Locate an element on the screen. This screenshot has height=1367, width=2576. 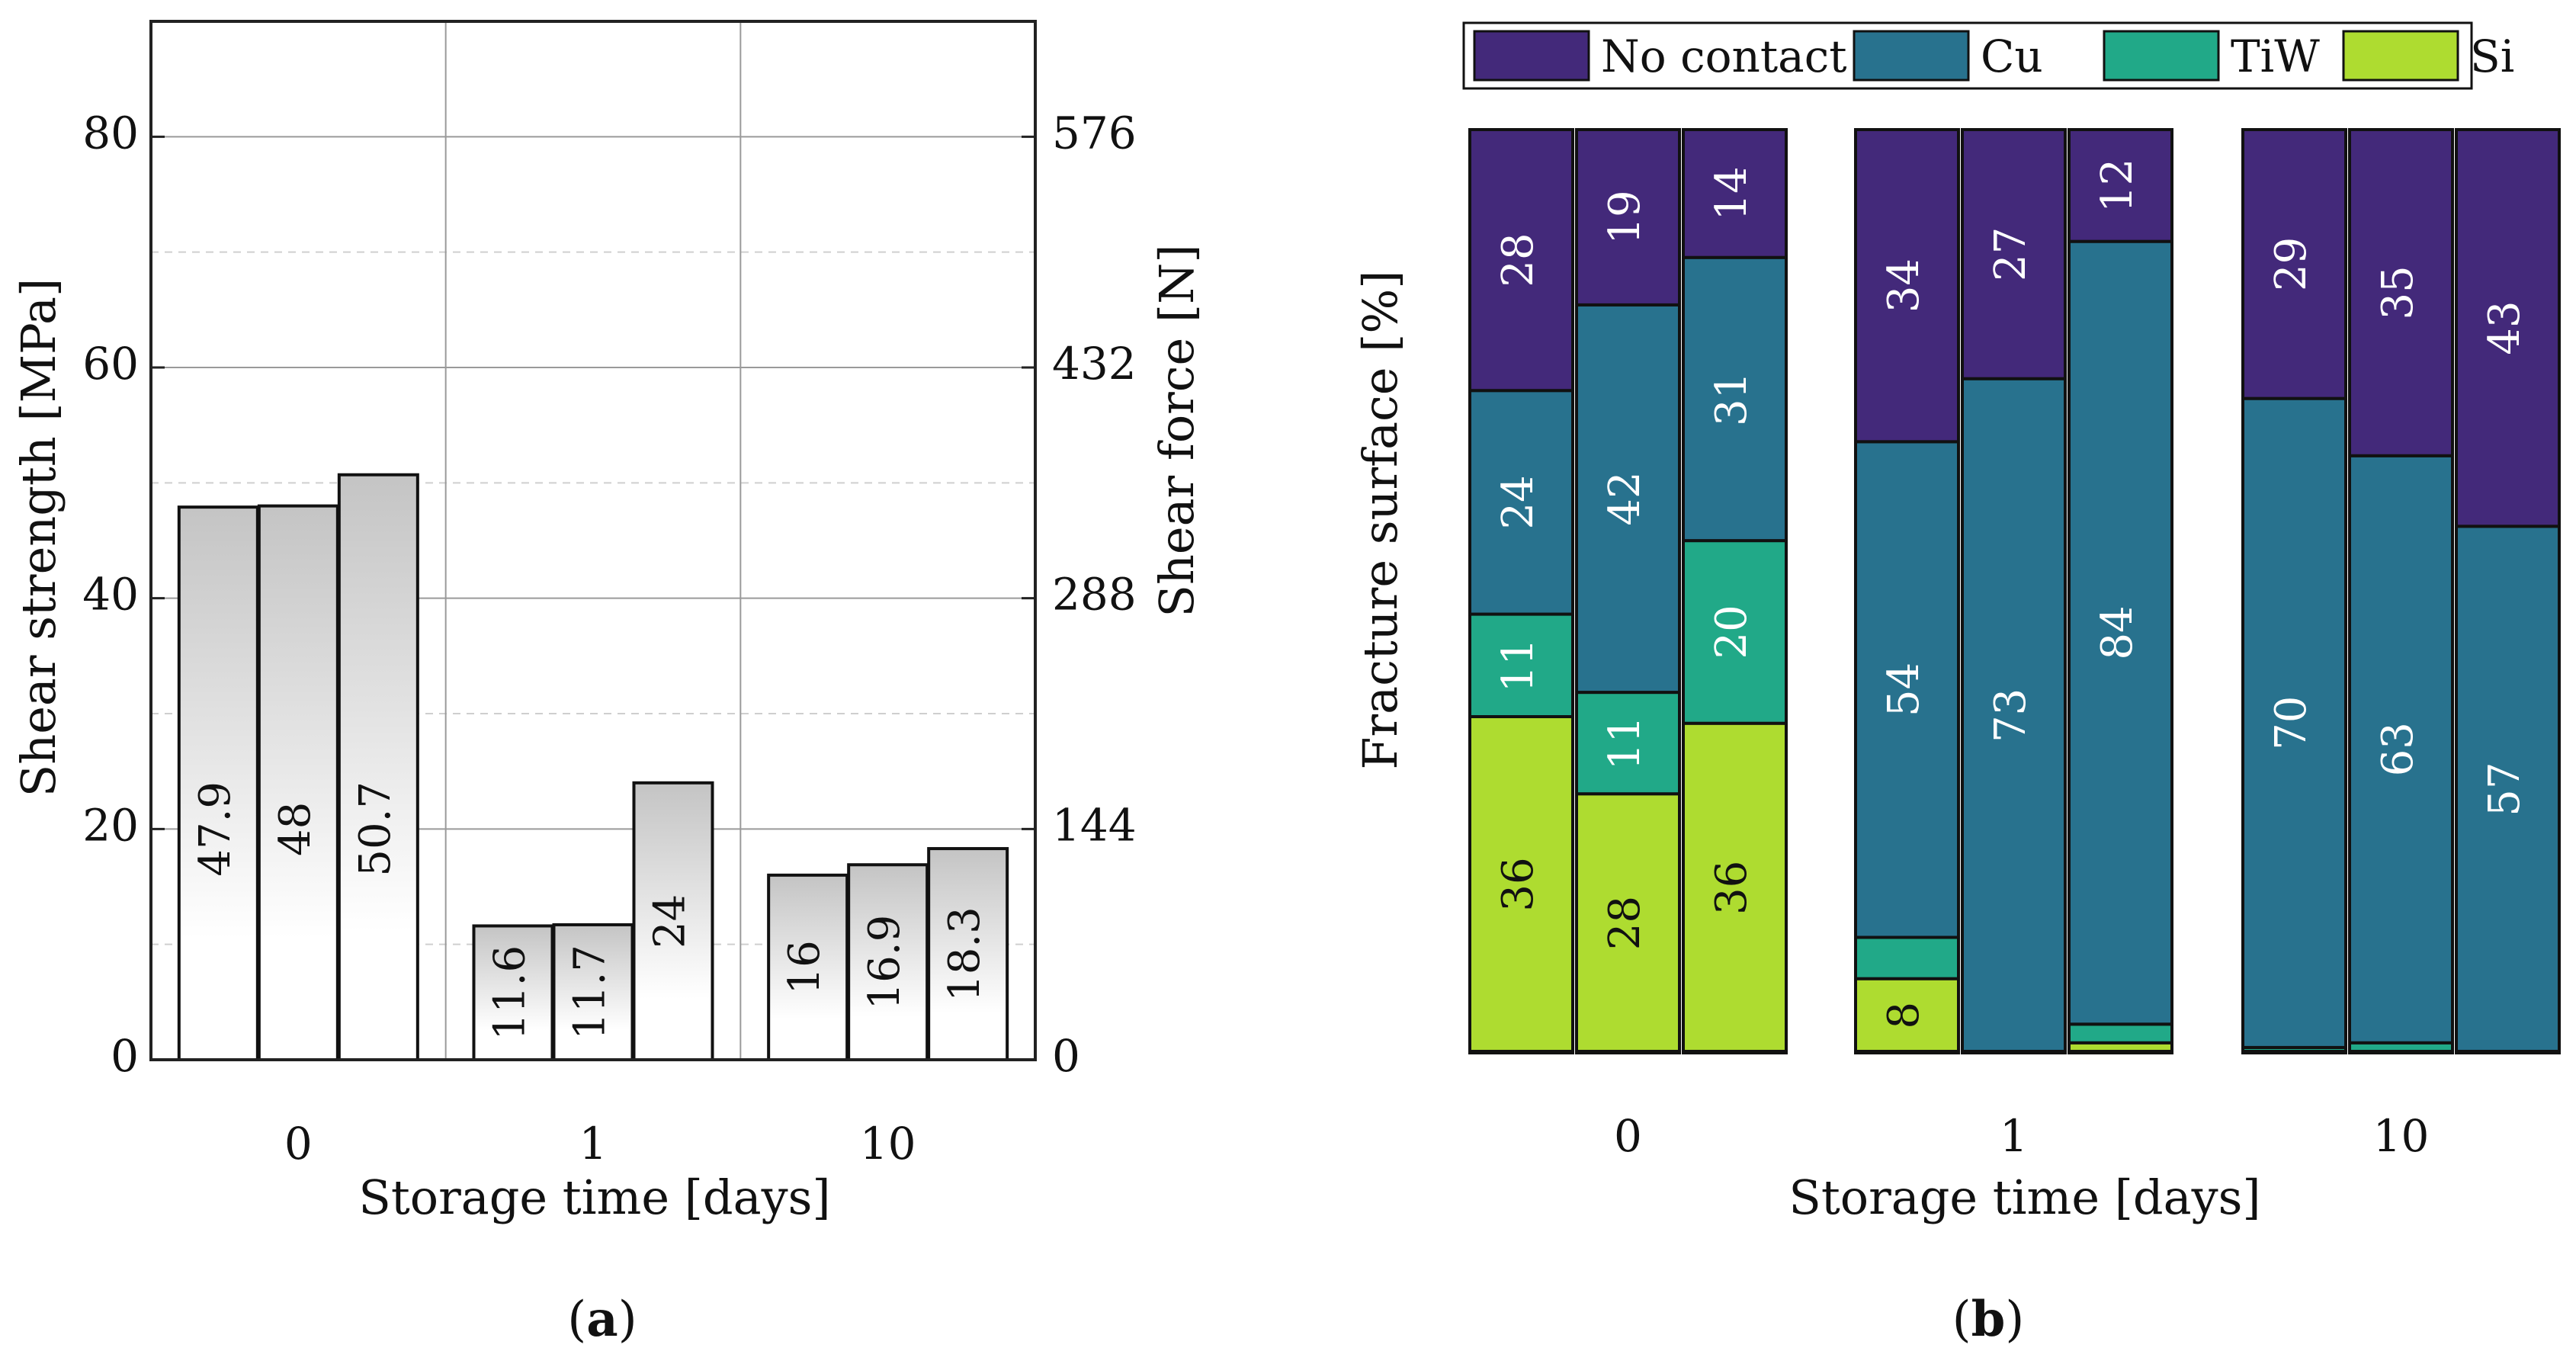
segment-value-label: 12 is located at coordinates (2117, 186).